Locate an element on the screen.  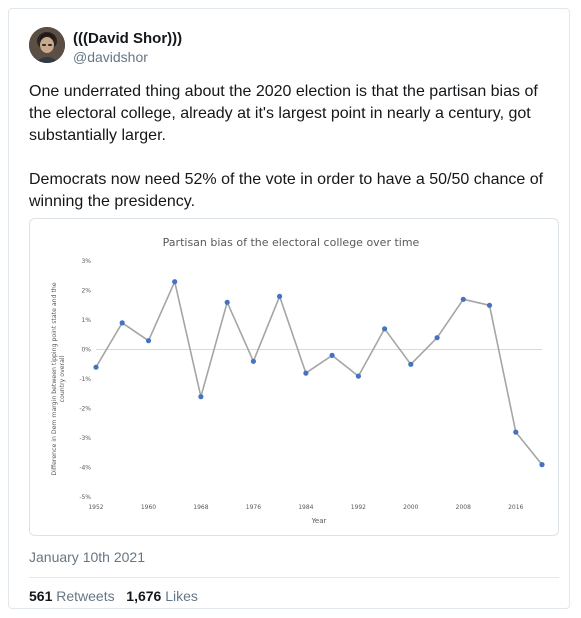
x-tick-label: 1952 is located at coordinates (95, 507).